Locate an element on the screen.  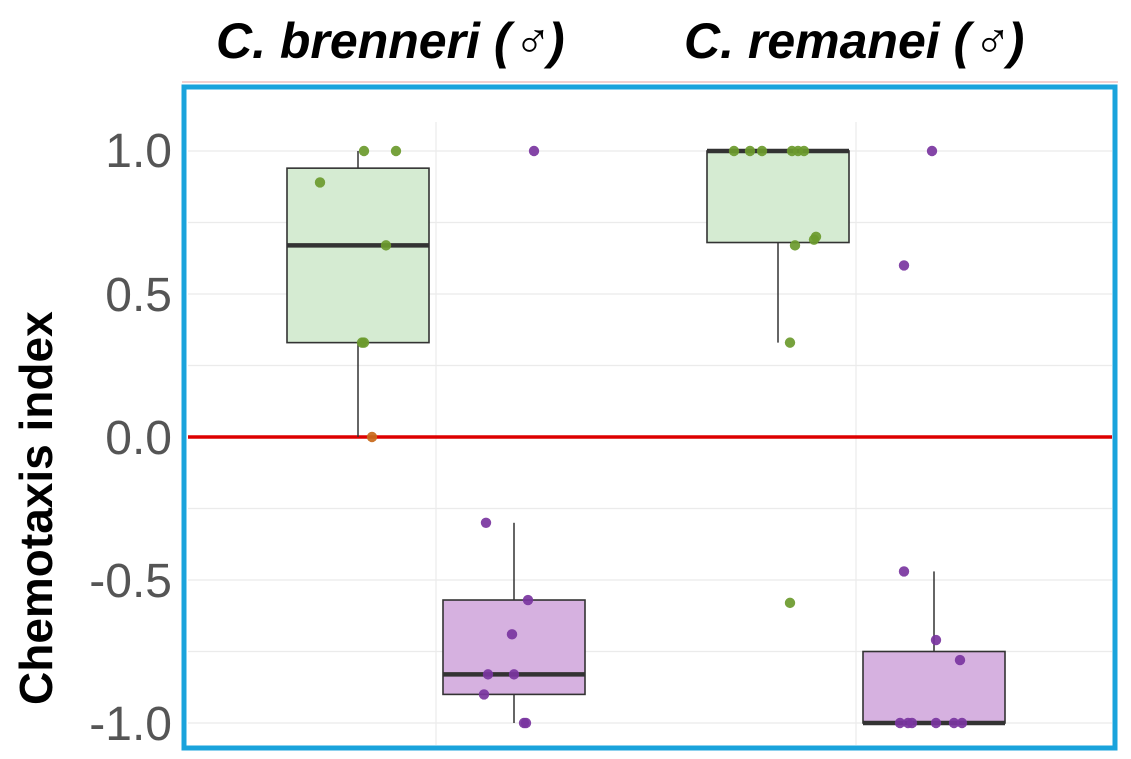
y-tick-label: 0.0 is located at coordinates (138, 438).